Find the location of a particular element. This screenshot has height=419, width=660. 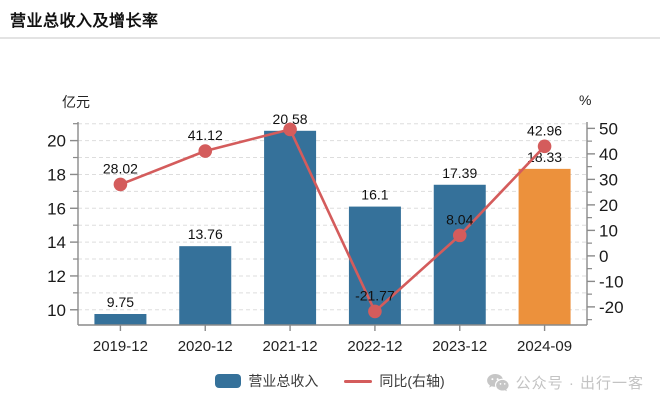

right-tick-label: 50 is located at coordinates (608, 128).